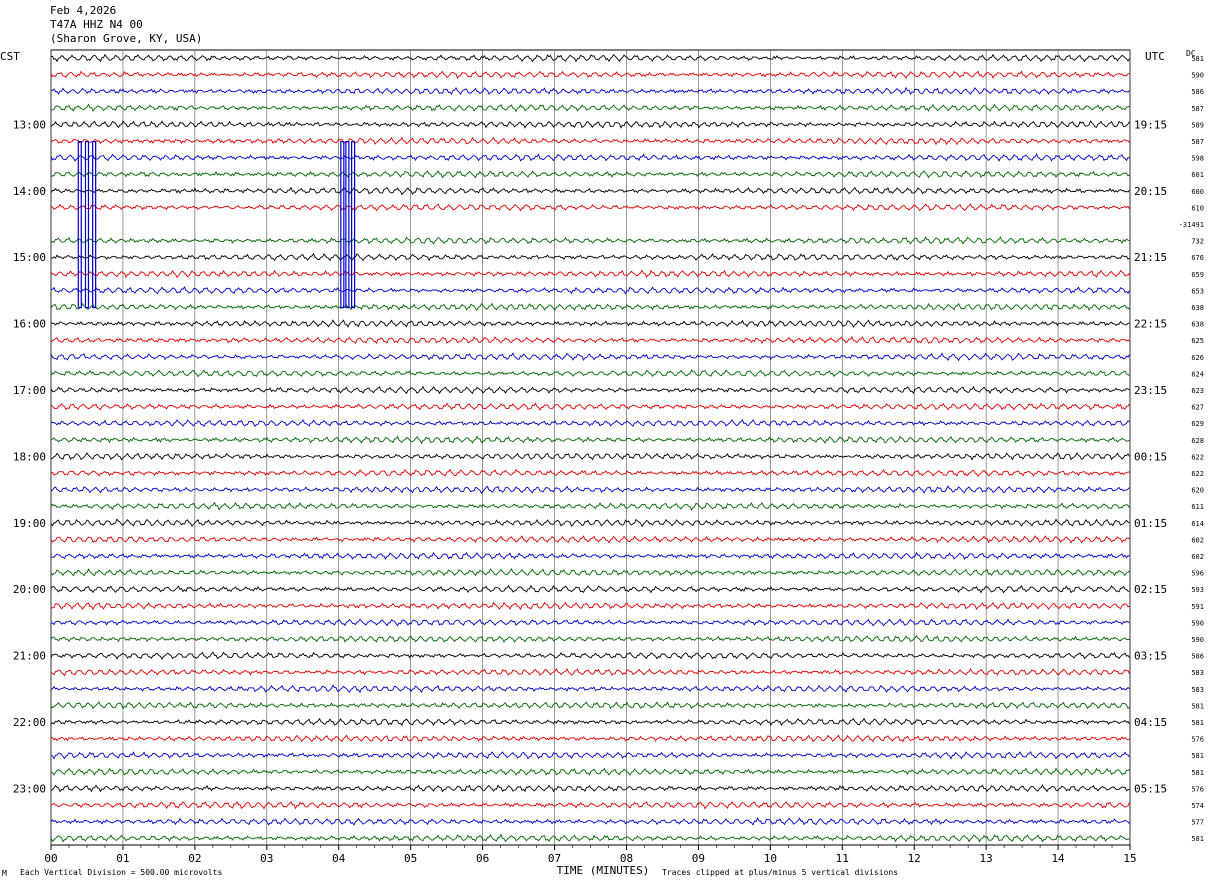 This screenshot has height=886, width=1210. What do you see at coordinates (1191, 53) in the screenshot?
I see `dc-label: DC` at bounding box center [1191, 53].